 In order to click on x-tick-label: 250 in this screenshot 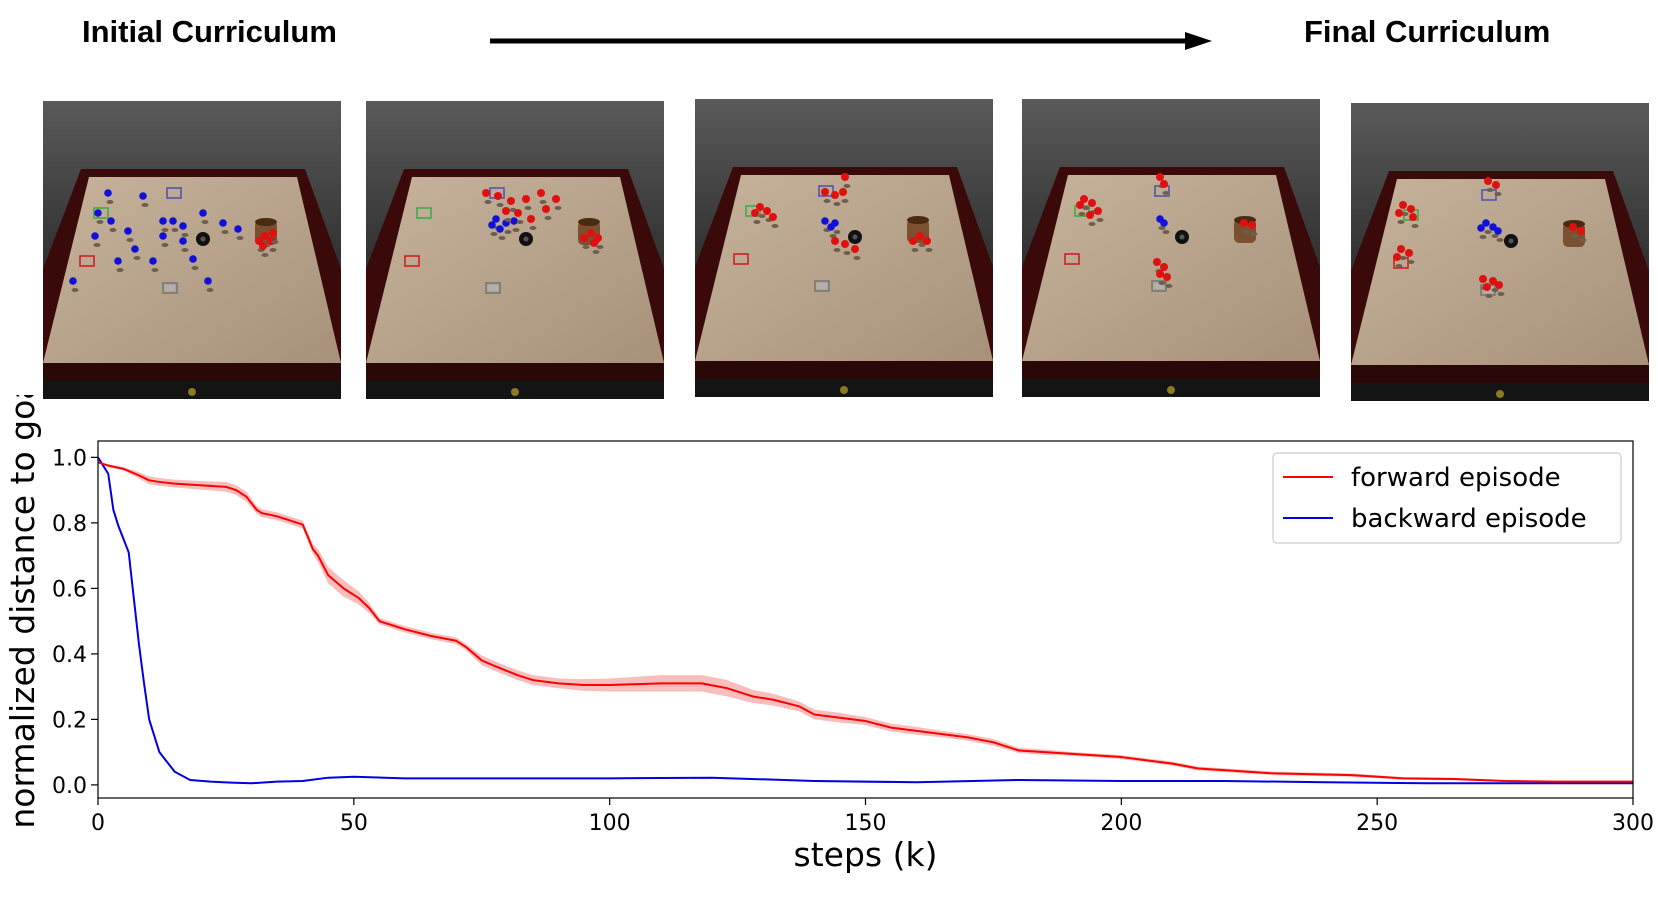, I will do `click(1377, 823)`.